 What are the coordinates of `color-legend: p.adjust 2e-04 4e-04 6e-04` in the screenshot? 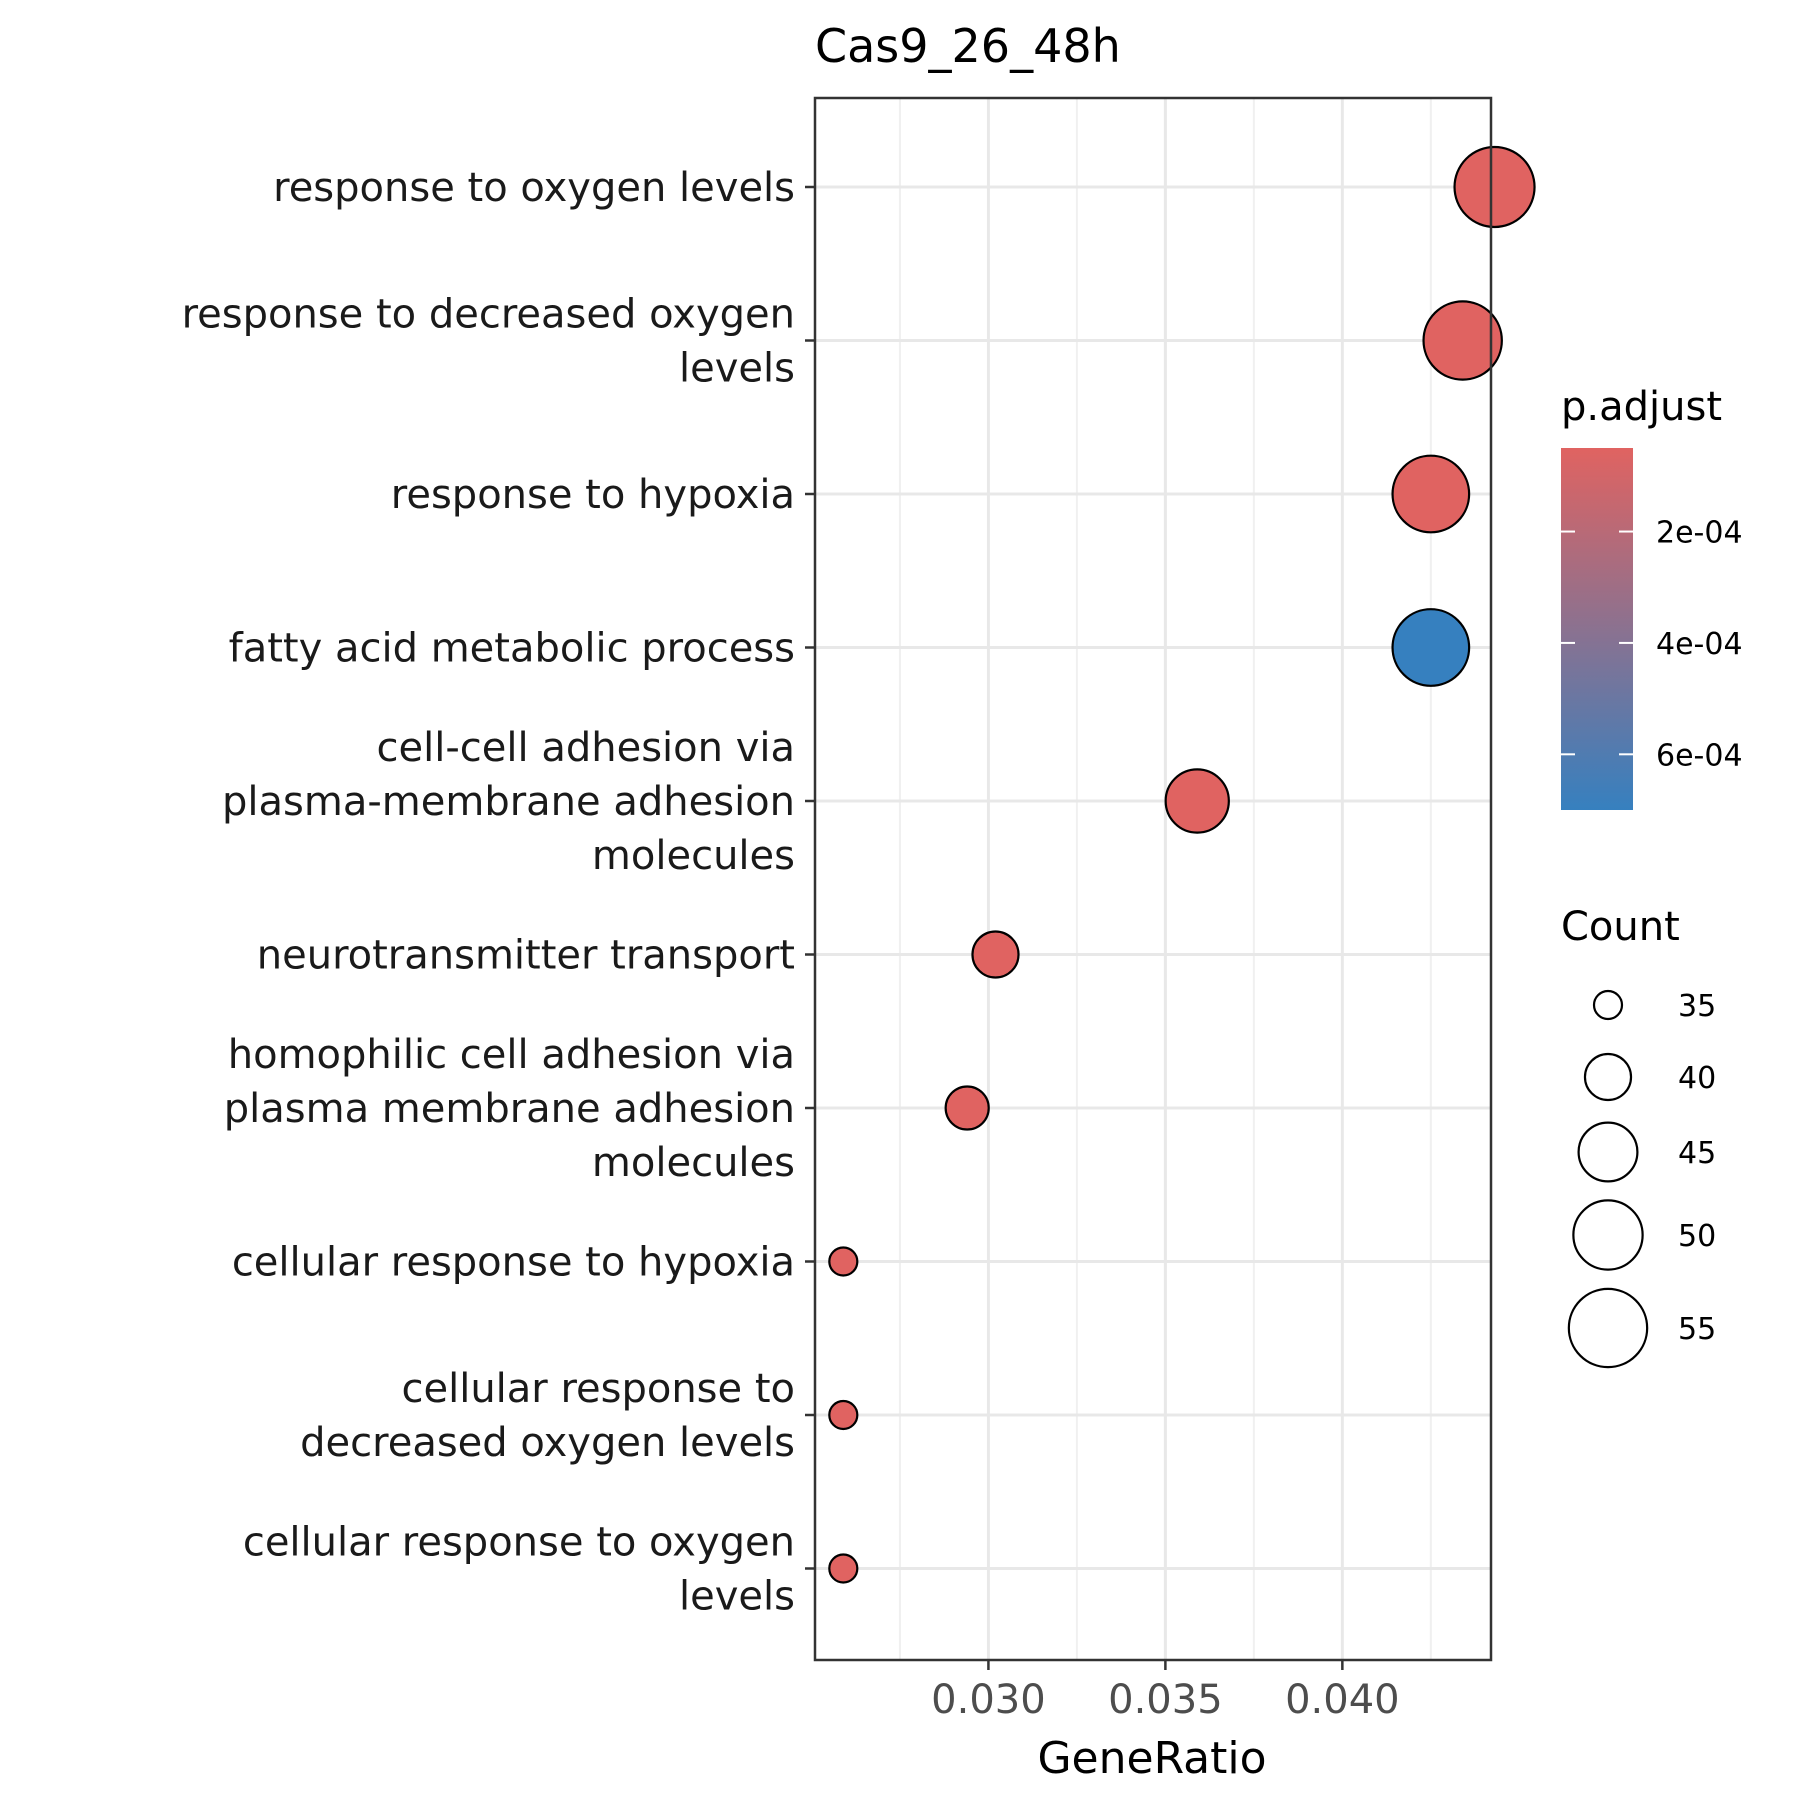 It's located at (1652, 597).